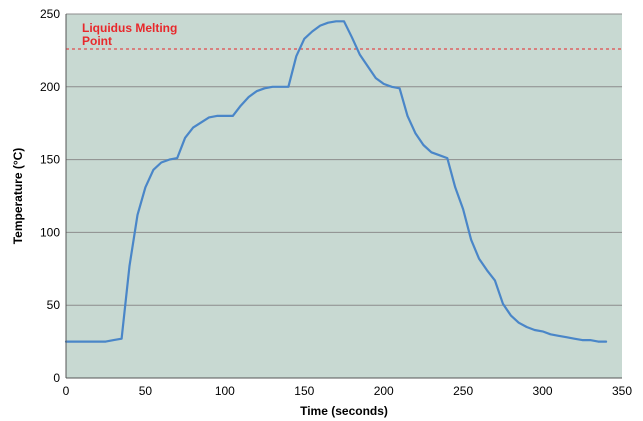 The width and height of the screenshot is (643, 421). What do you see at coordinates (348, 391) in the screenshot?
I see `x-axis-ticks: 0 50 100 150 200 250 300 350` at bounding box center [348, 391].